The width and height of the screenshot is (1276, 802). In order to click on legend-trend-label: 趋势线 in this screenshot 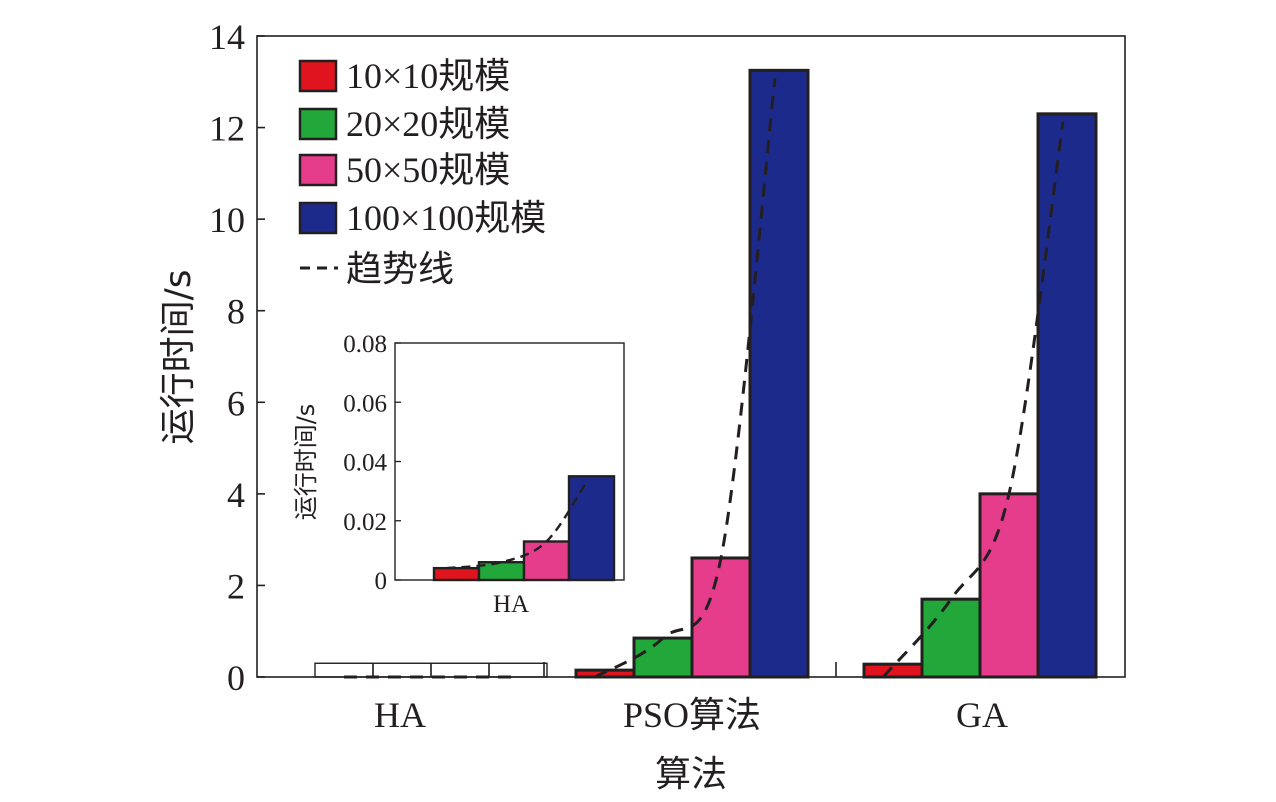, I will do `click(400, 269)`.